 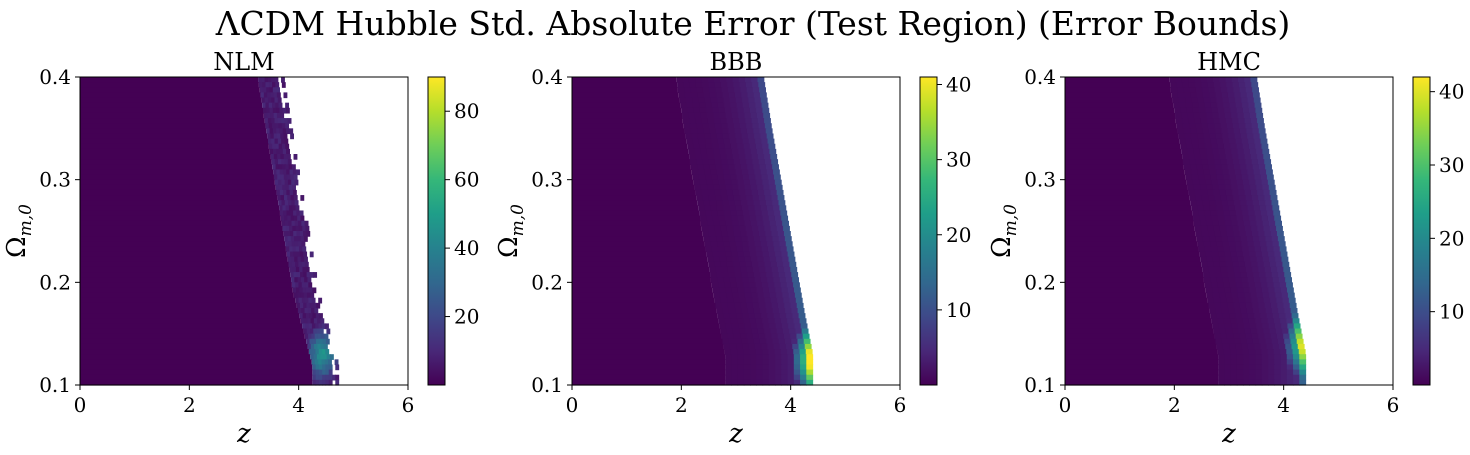 What do you see at coordinates (547, 77) in the screenshot?
I see `y-tick-label: 0.4` at bounding box center [547, 77].